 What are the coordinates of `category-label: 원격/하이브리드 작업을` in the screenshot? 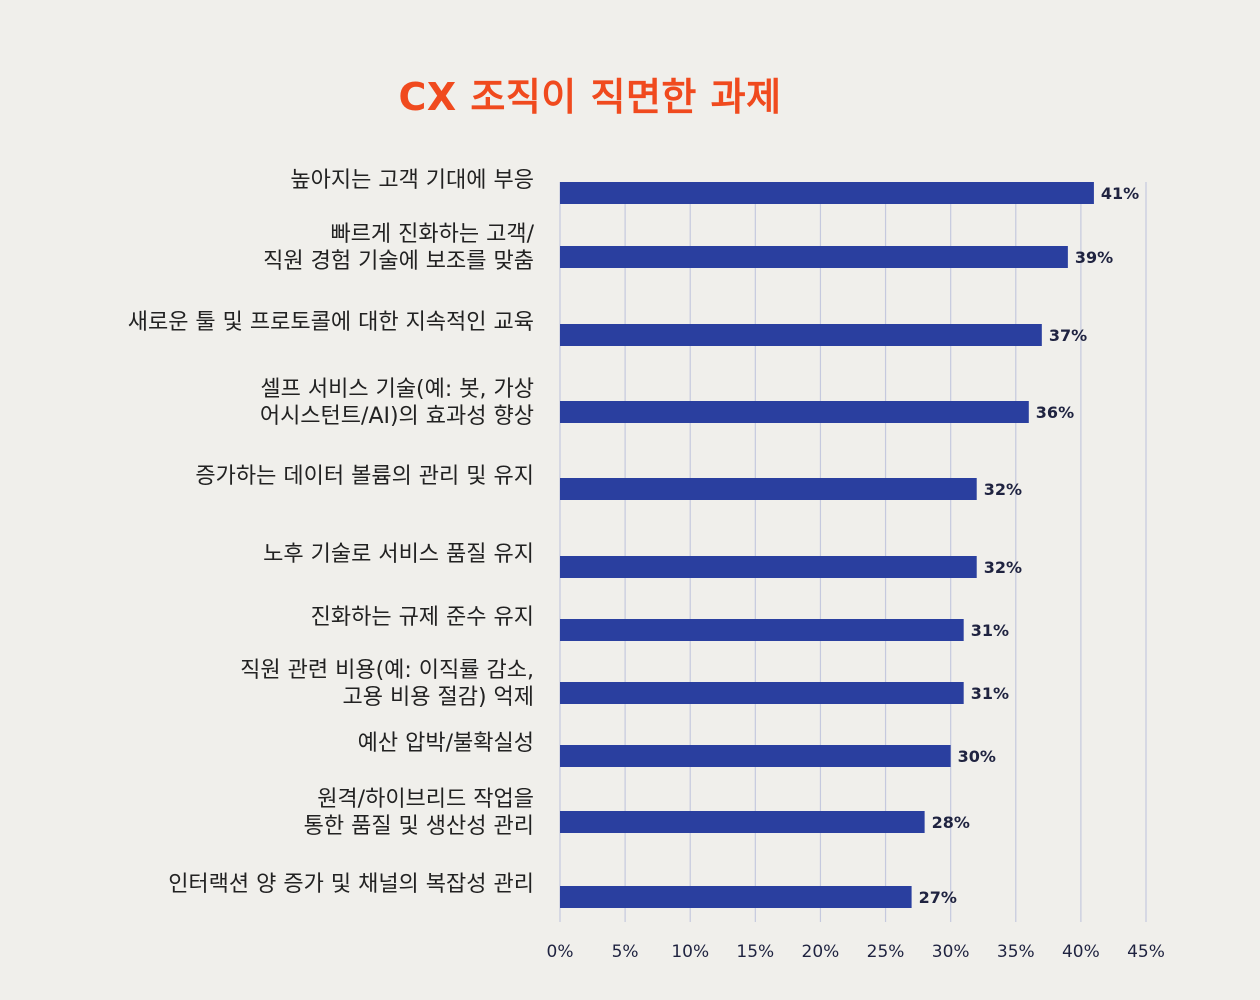 It's located at (425, 799).